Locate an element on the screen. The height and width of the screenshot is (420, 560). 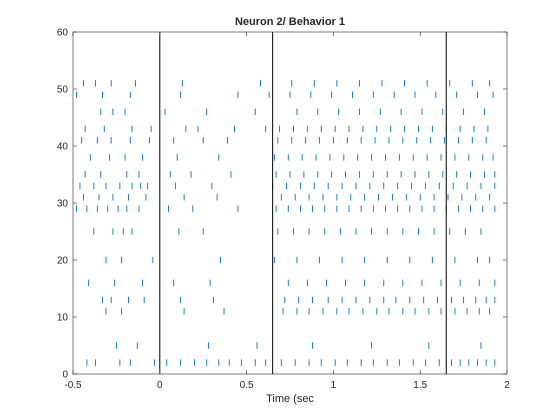
x-tick-label: 0.5 is located at coordinates (247, 385).